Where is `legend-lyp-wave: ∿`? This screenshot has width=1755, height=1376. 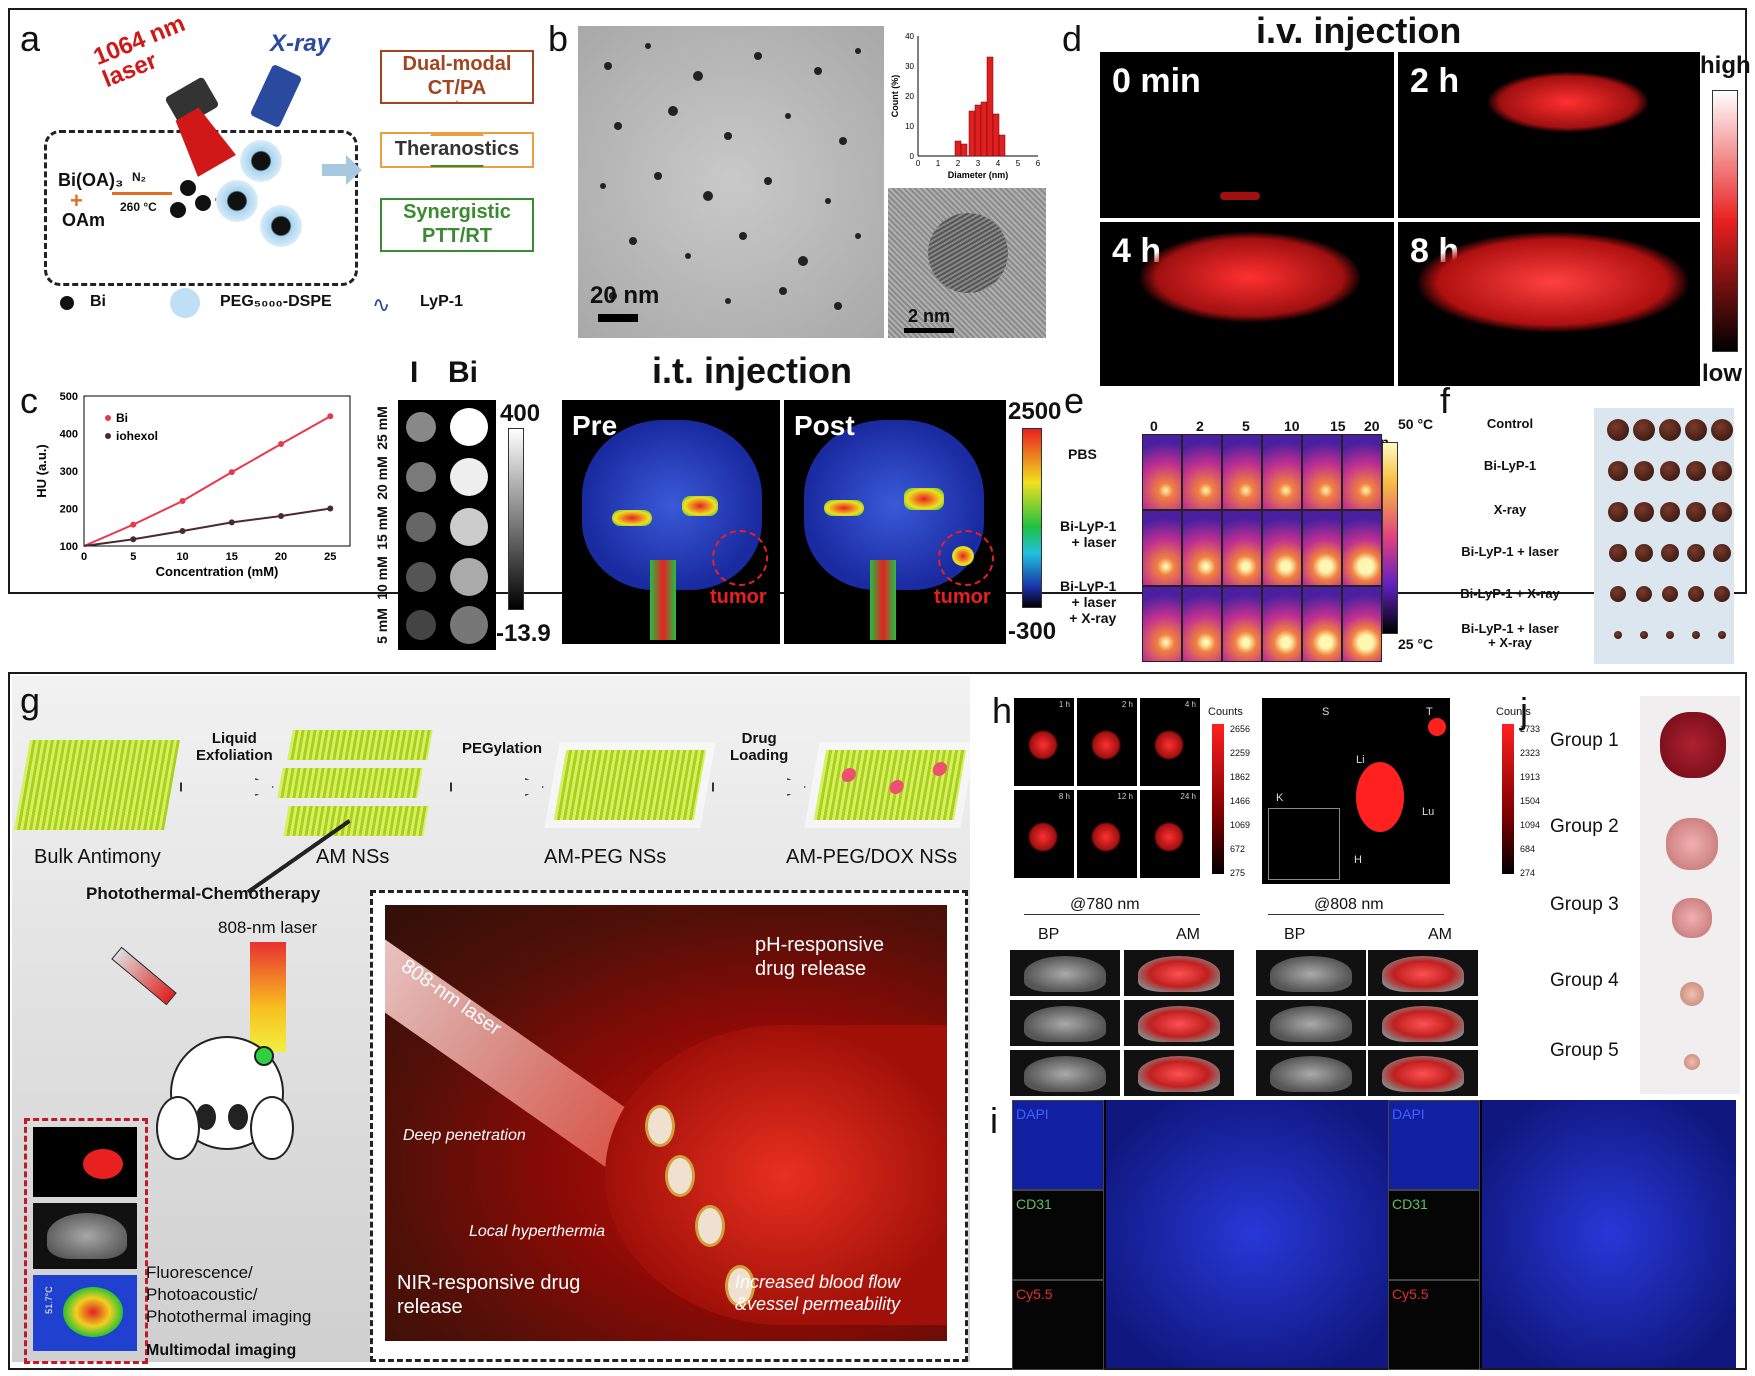 legend-lyp-wave: ∿ is located at coordinates (381, 304).